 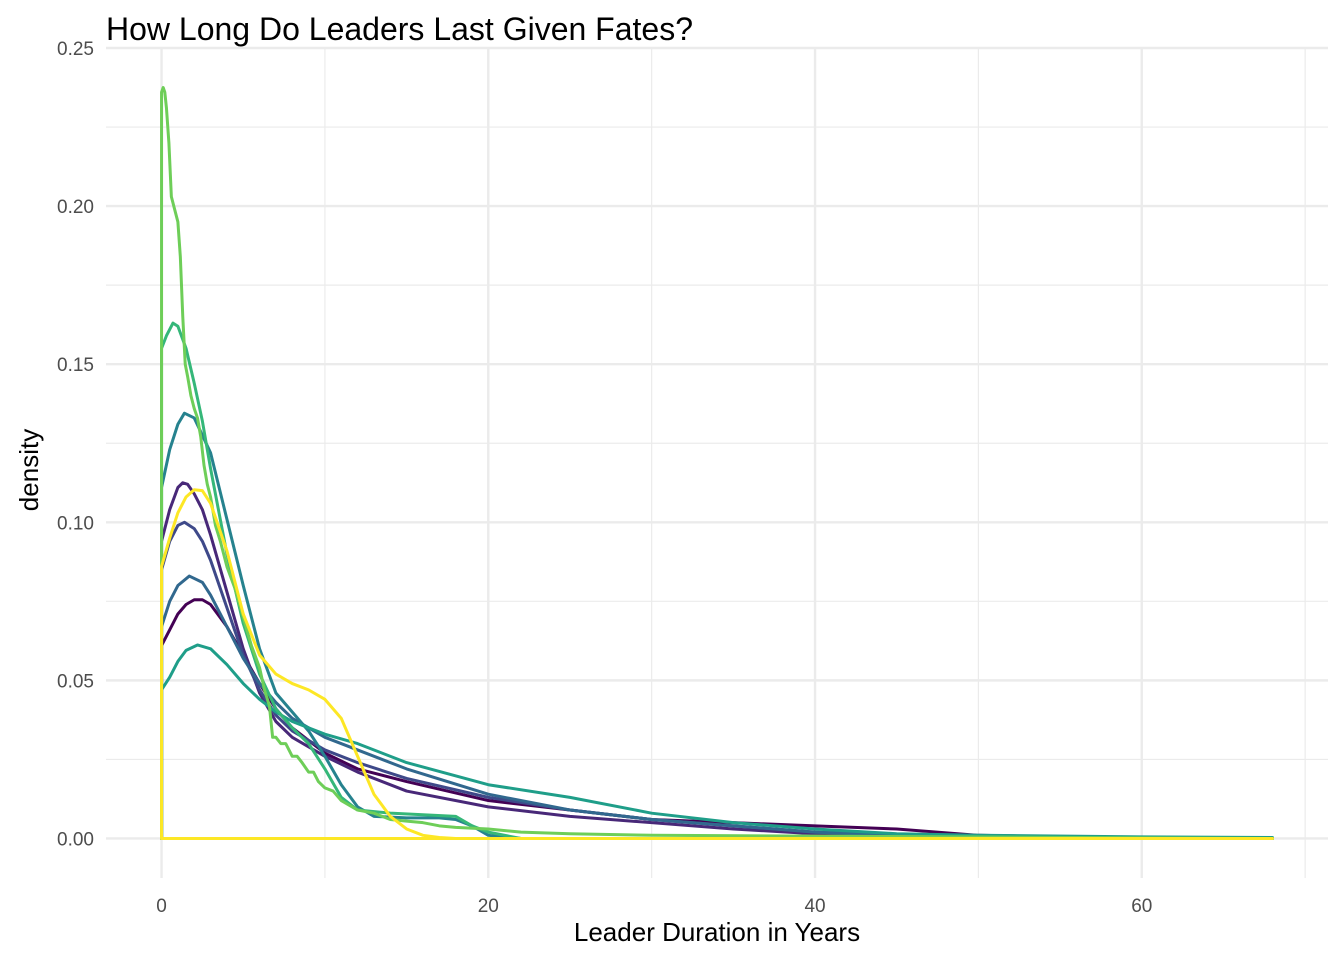 I want to click on y-tick-label: 0.00, so click(x=75, y=839).